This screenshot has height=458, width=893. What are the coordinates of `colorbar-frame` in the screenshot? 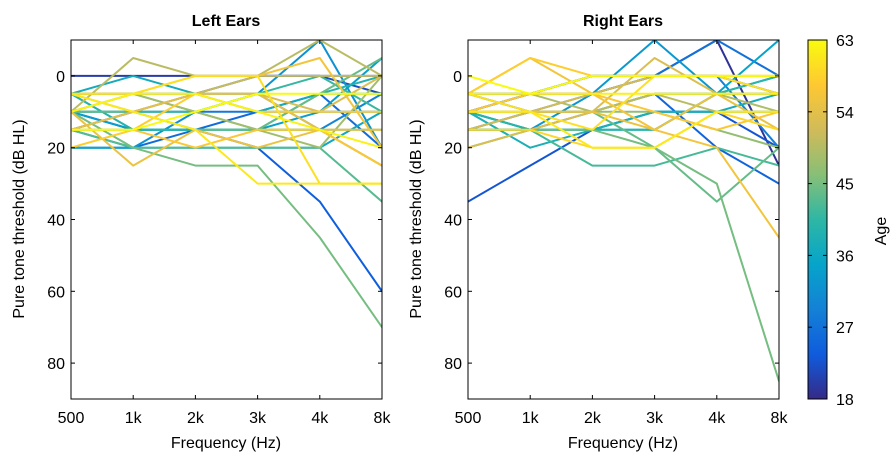 It's located at (817, 219).